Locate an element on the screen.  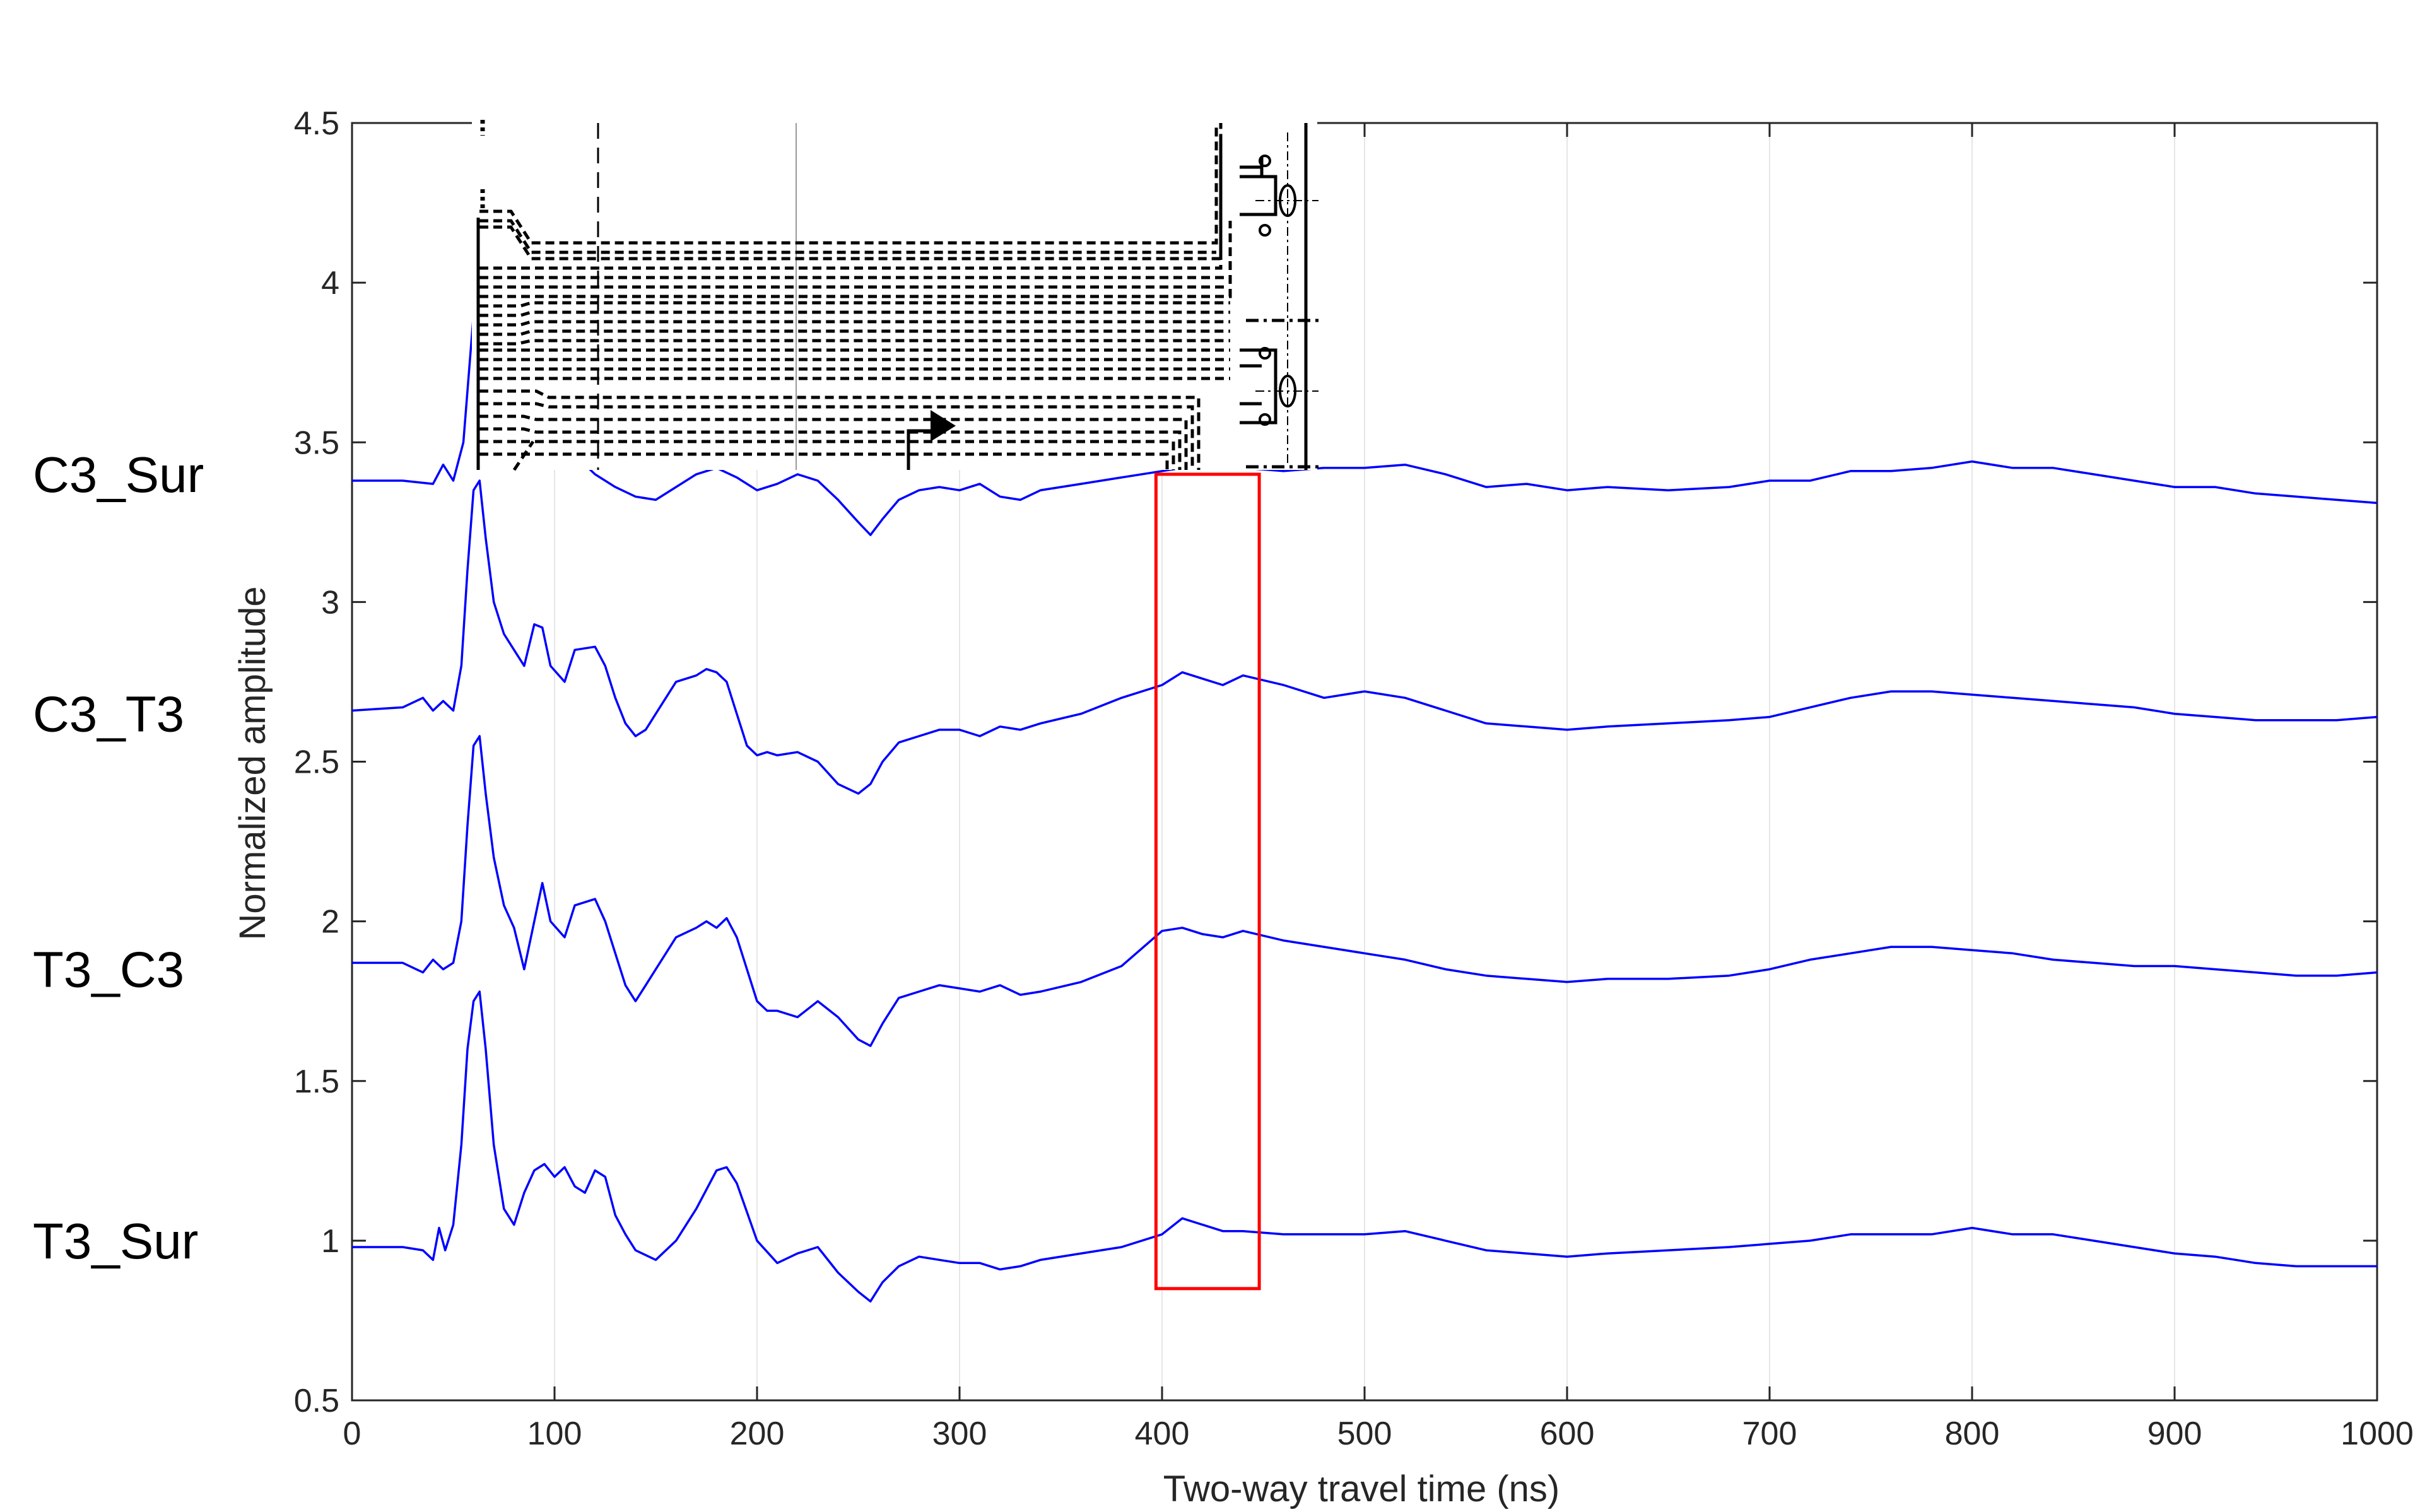
trace-labels: C3_Sur C3_T3 T3_C3 T3_Sur is located at coordinates (119, 858).